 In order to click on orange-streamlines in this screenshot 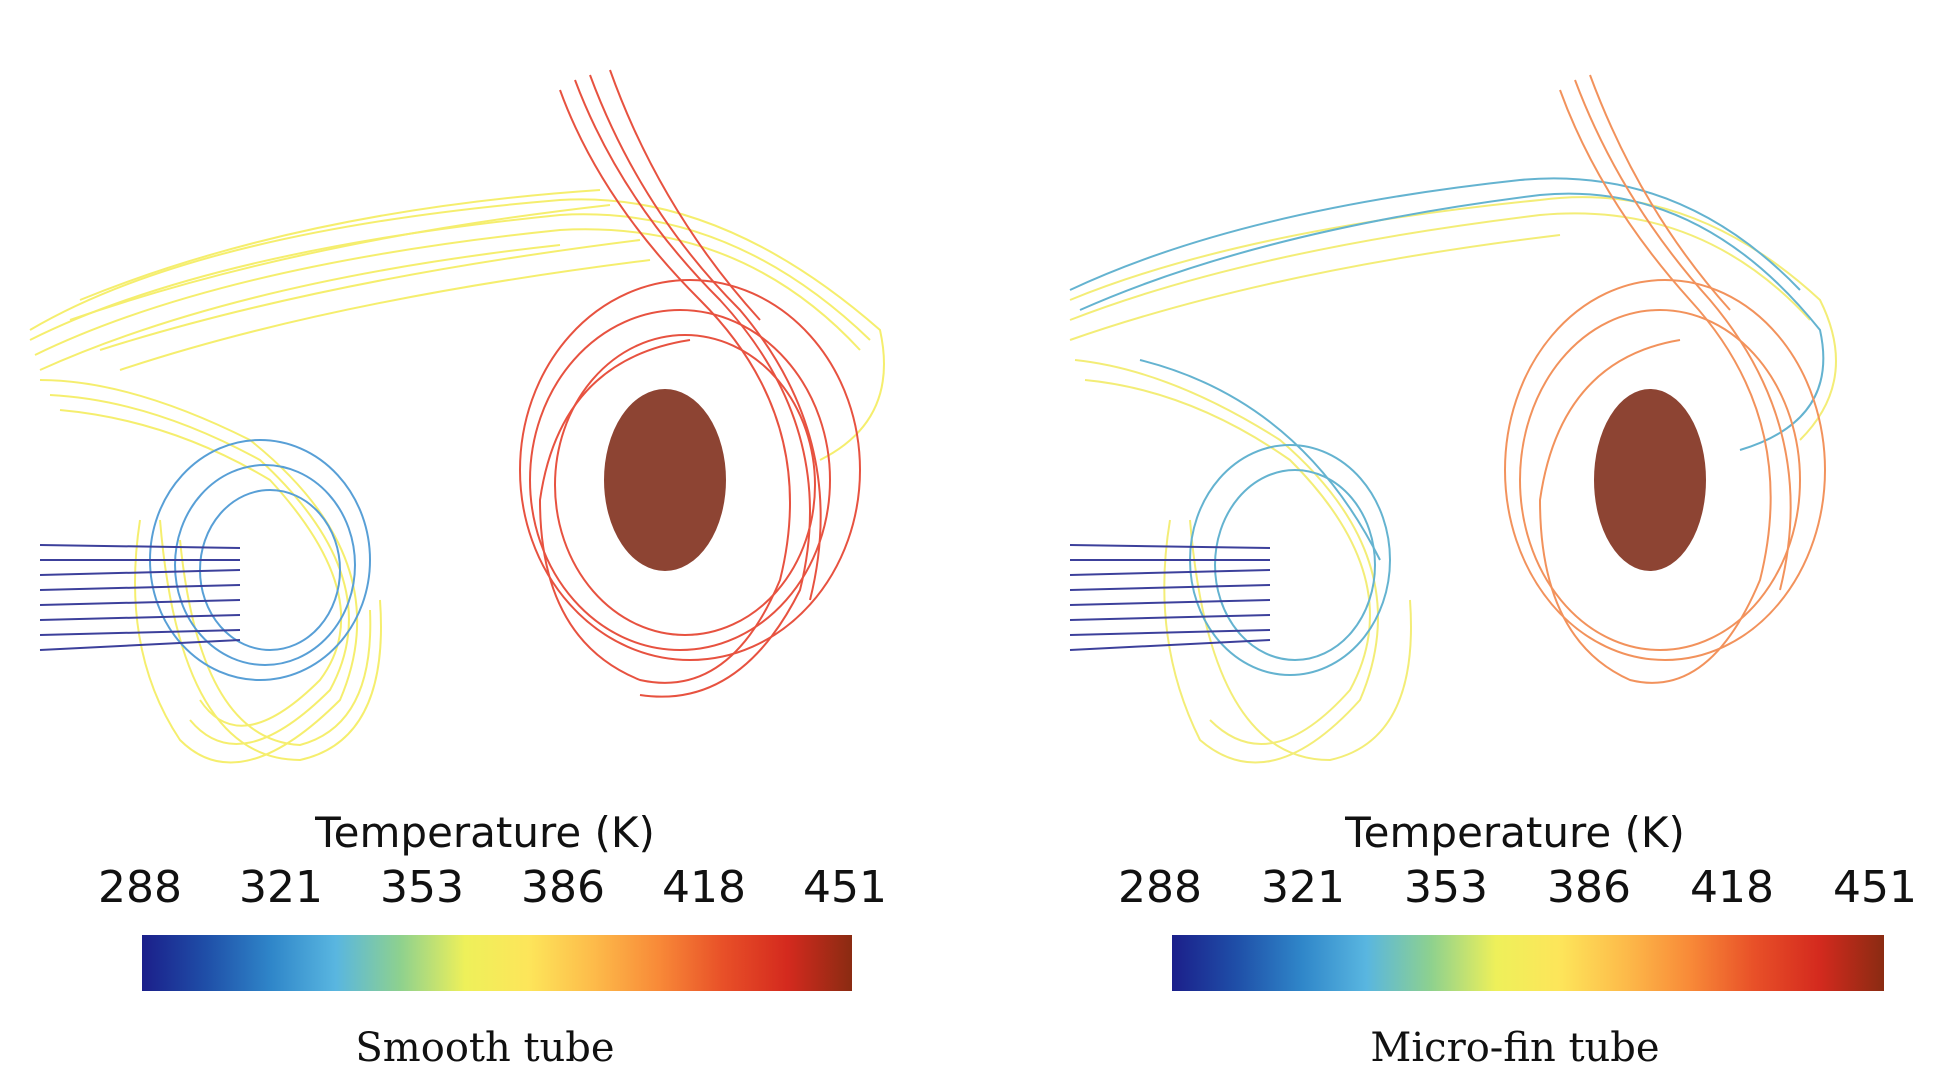, I will do `click(1665, 379)`.